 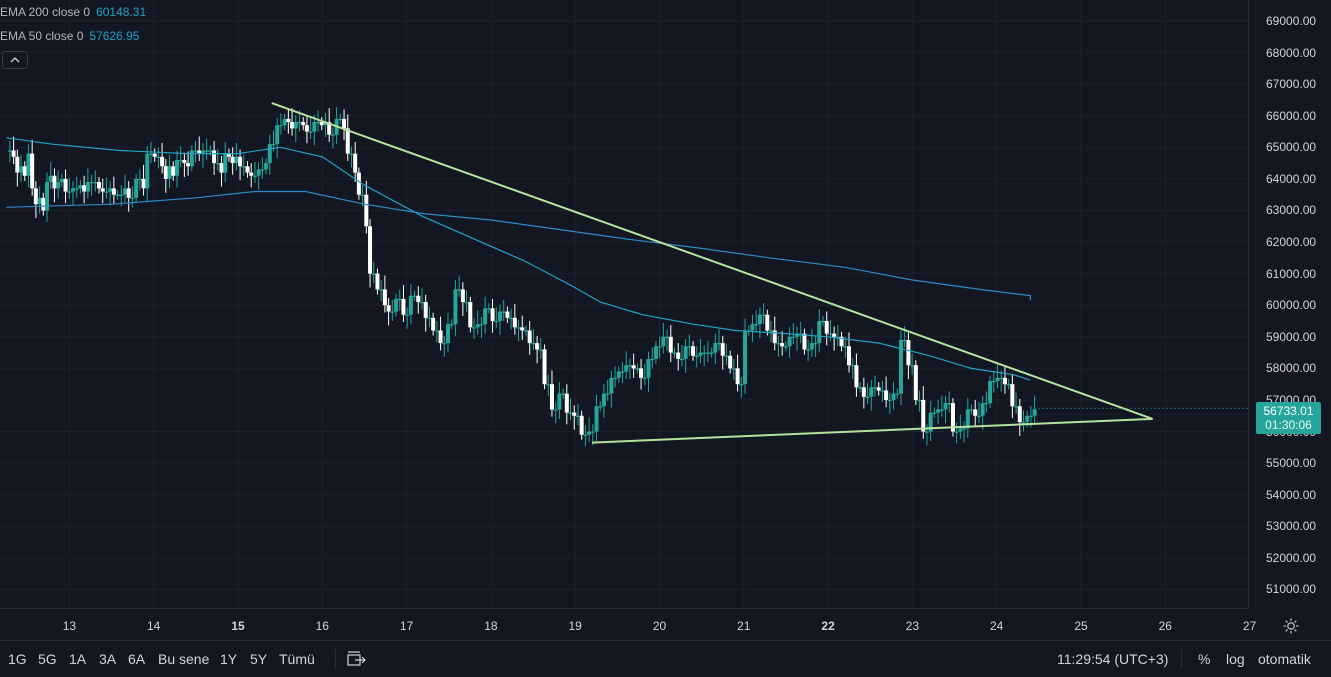 I want to click on chart-settings-icon, so click(x=1291, y=626).